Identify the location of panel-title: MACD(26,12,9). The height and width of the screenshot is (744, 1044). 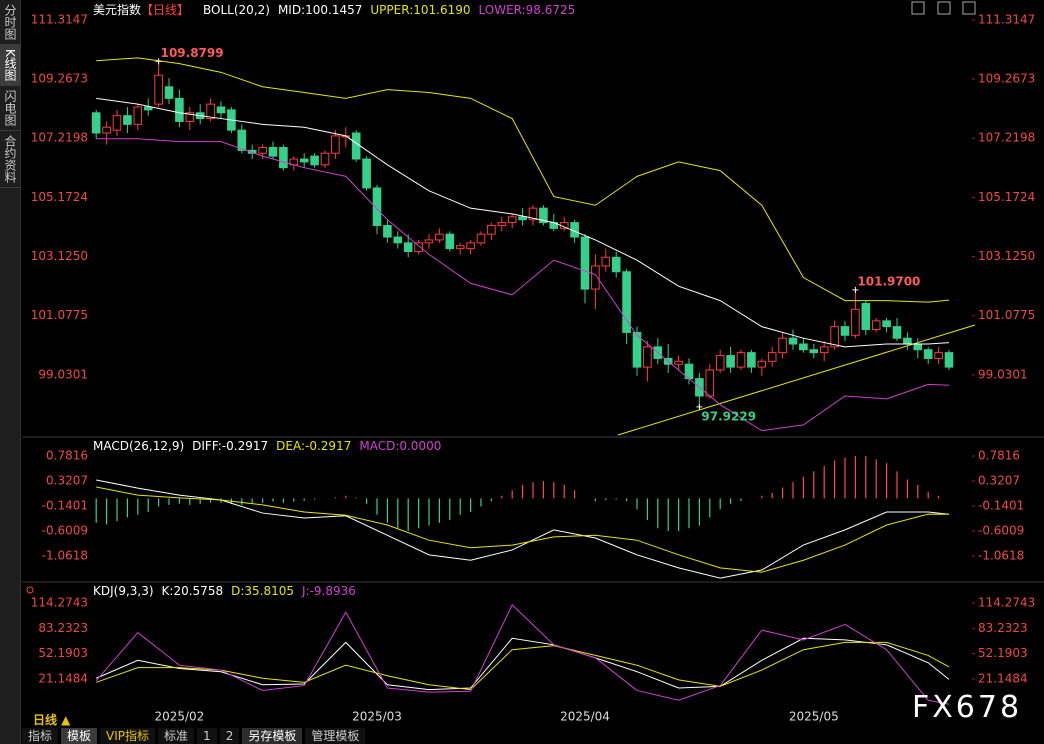
(138, 446).